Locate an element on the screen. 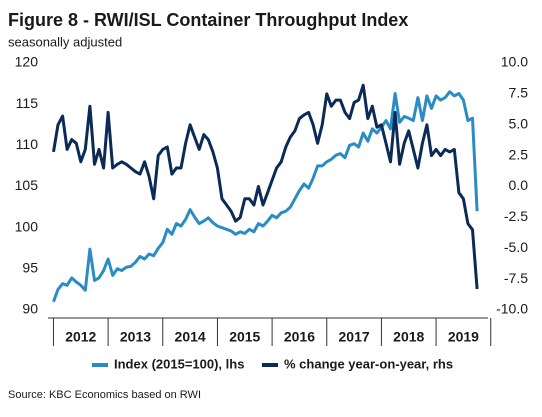 The width and height of the screenshot is (542, 417). y-tick-label: 110 is located at coordinates (27, 144).